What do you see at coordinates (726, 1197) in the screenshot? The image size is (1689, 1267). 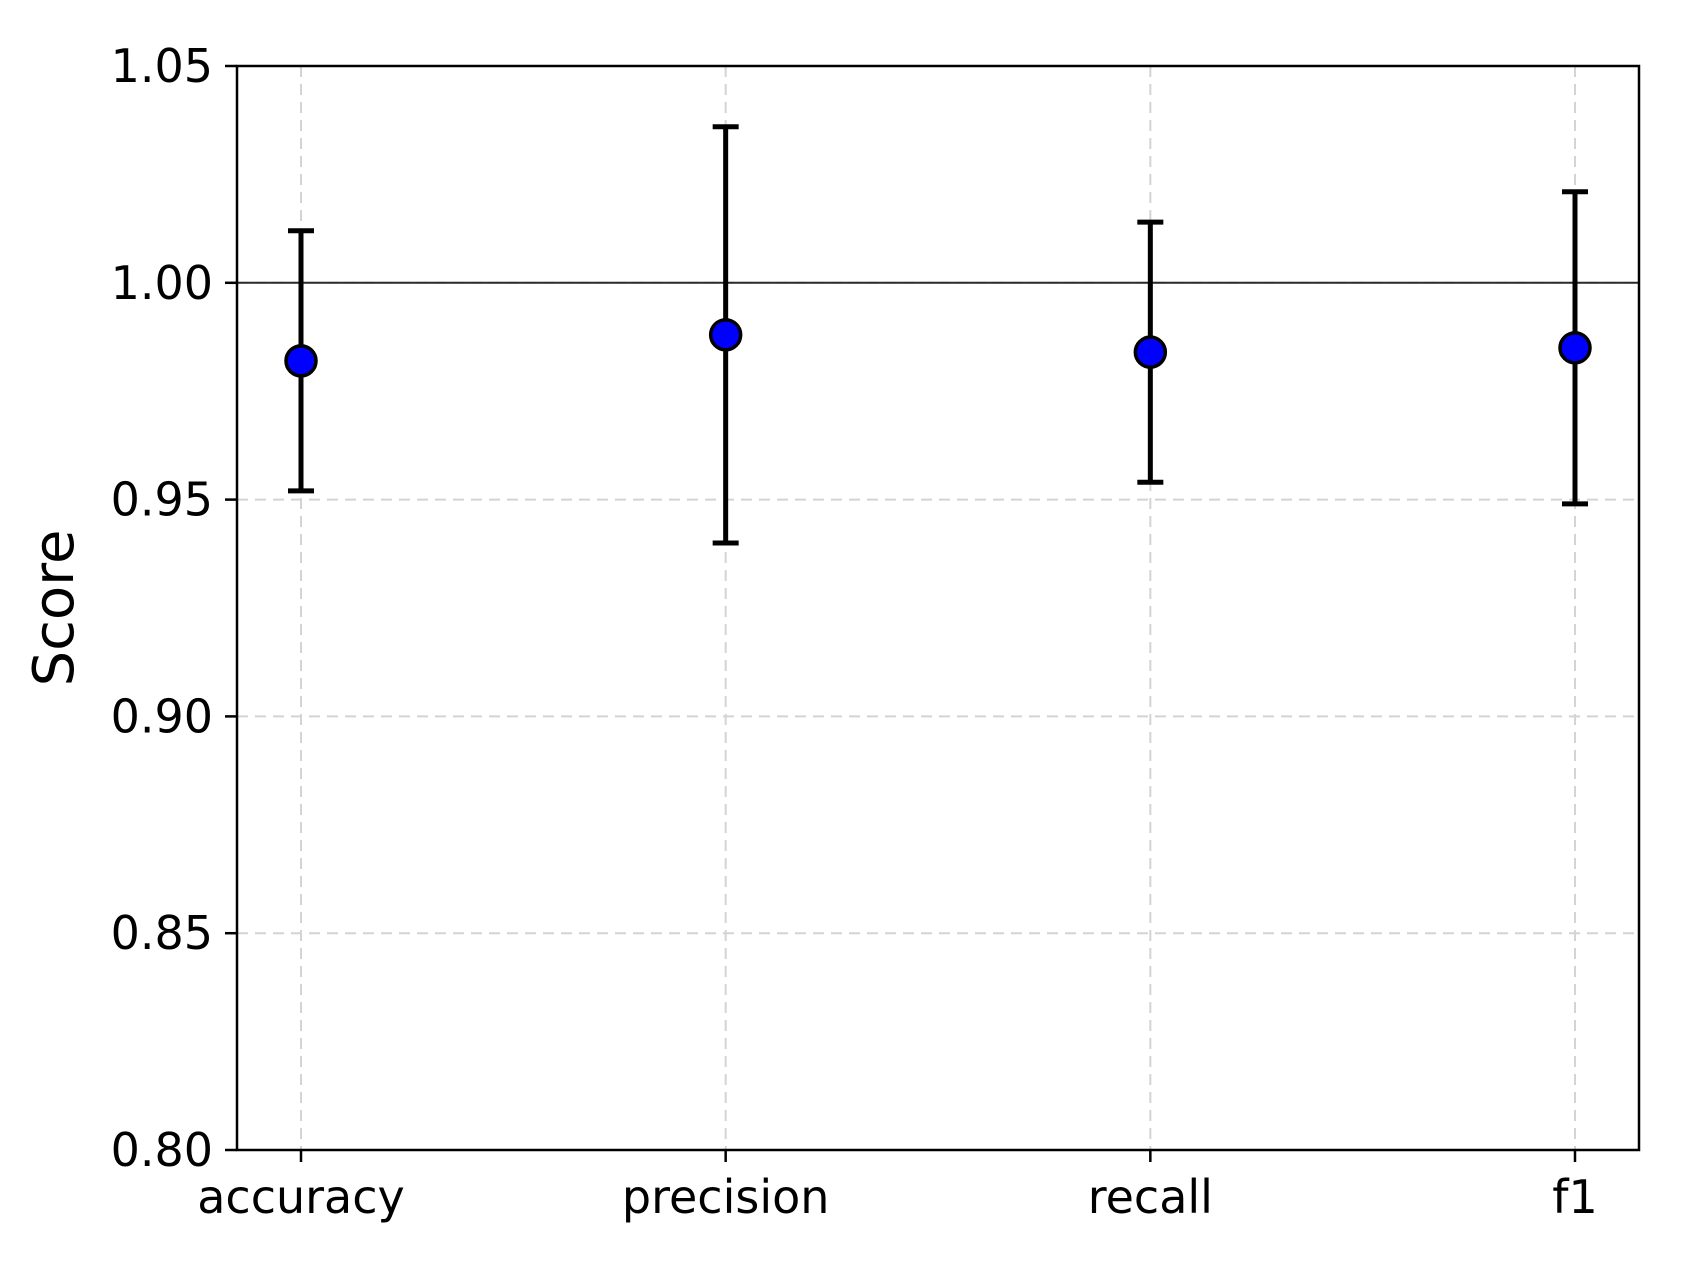 I see `x-tick-label: precision` at bounding box center [726, 1197].